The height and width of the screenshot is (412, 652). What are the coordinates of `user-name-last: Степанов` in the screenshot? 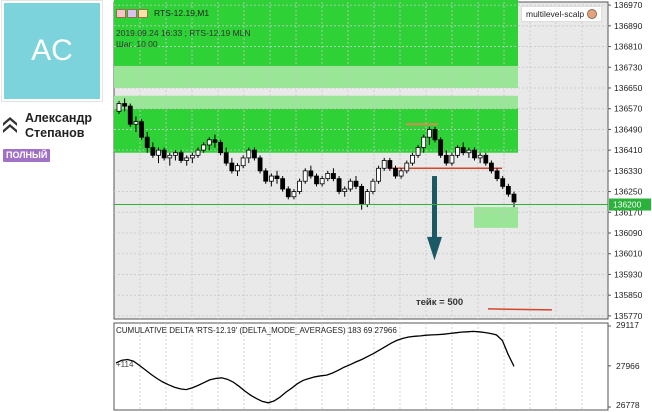 It's located at (55, 133).